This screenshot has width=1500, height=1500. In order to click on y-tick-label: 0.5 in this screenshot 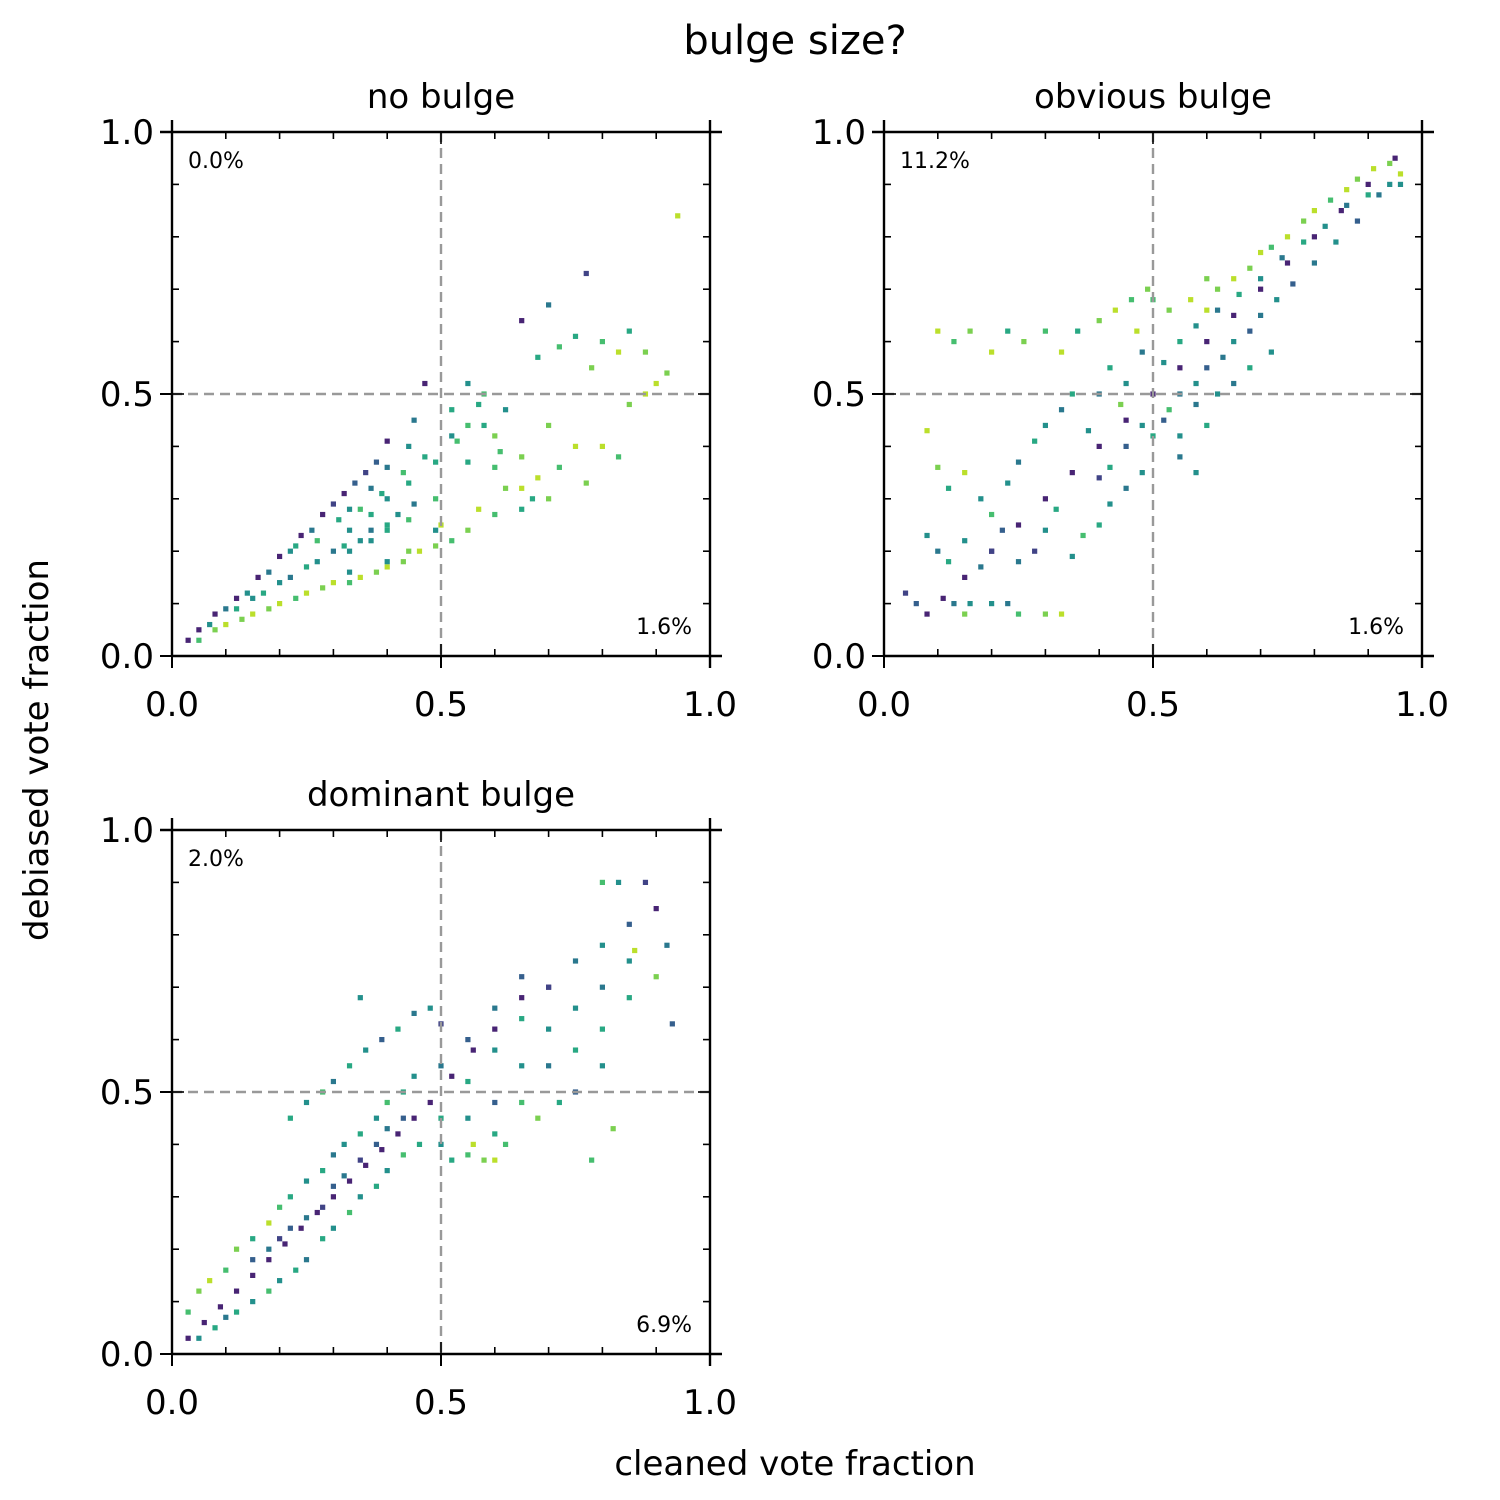, I will do `click(127, 1093)`.